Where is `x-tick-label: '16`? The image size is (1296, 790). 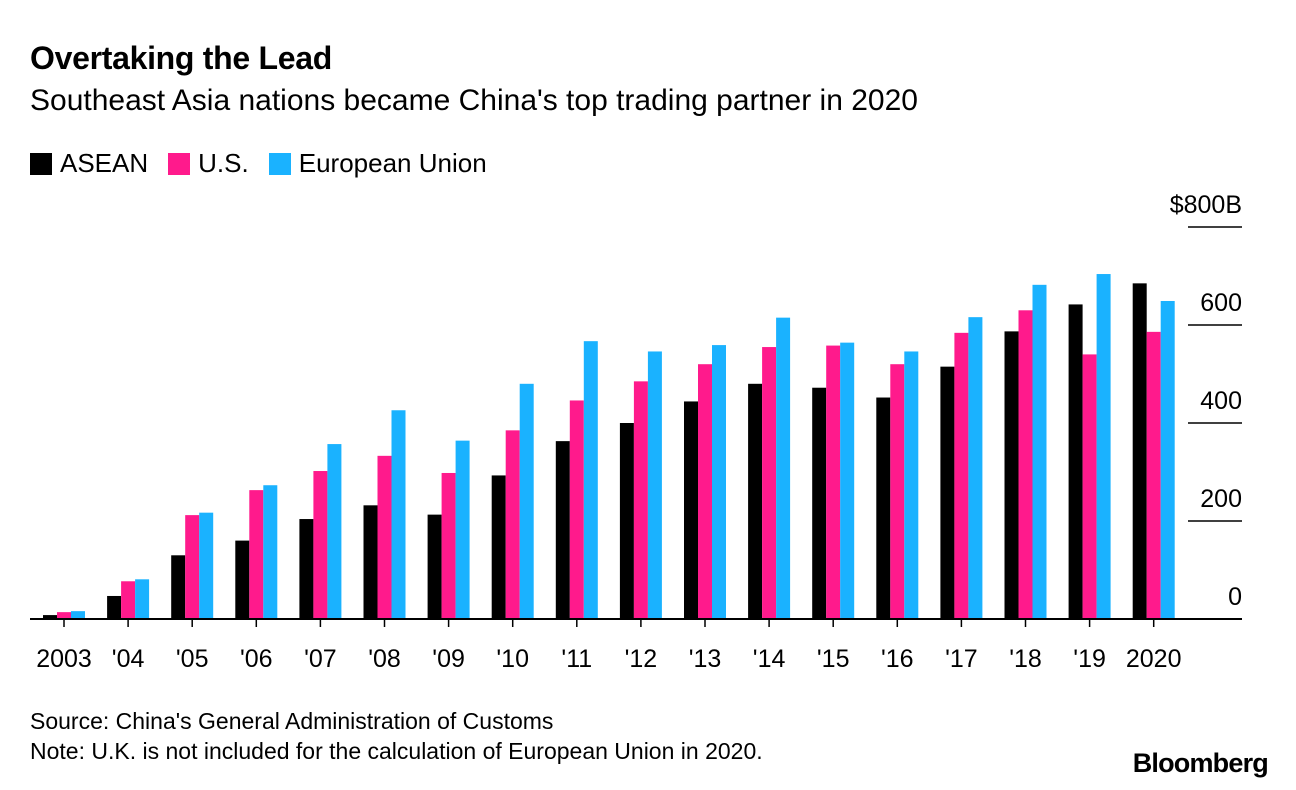 x-tick-label: '16 is located at coordinates (897, 659).